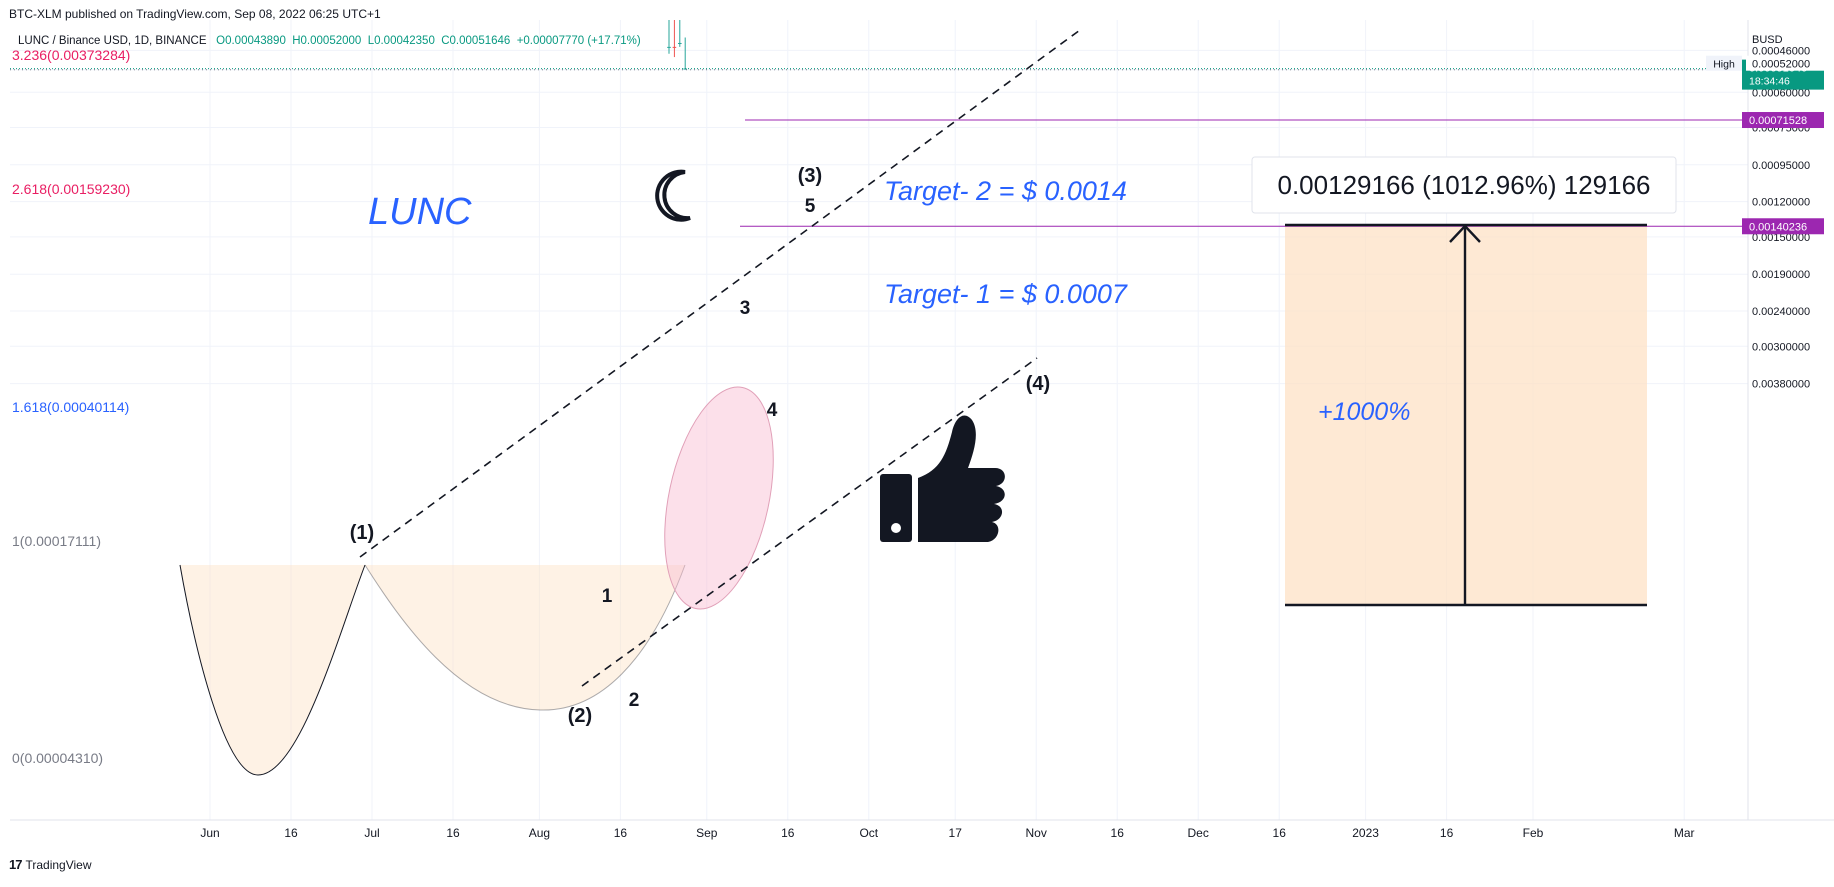  What do you see at coordinates (251, 41) in the screenshot?
I see `ohlc-open: O0.00043890` at bounding box center [251, 41].